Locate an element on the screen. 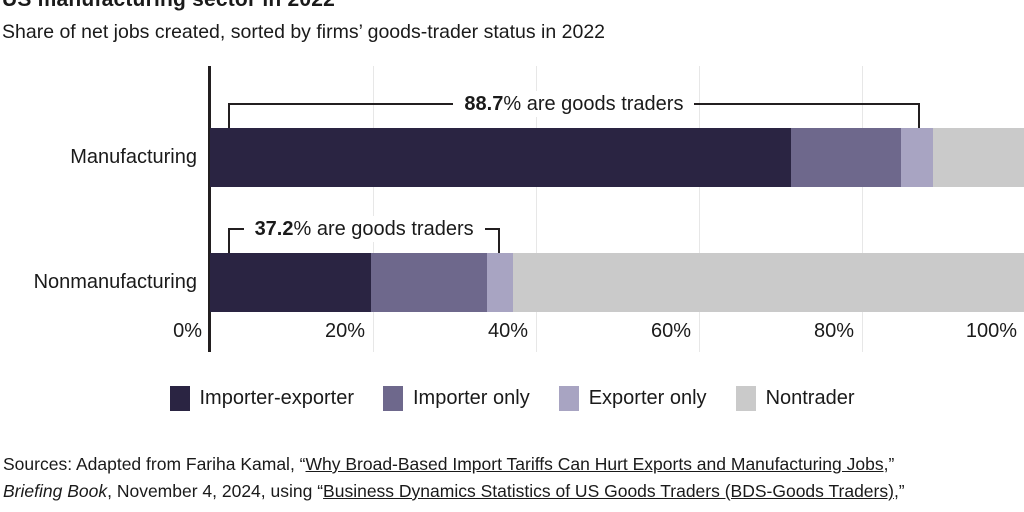 The width and height of the screenshot is (1024, 512). legend-label: Nontrader is located at coordinates (810, 398).